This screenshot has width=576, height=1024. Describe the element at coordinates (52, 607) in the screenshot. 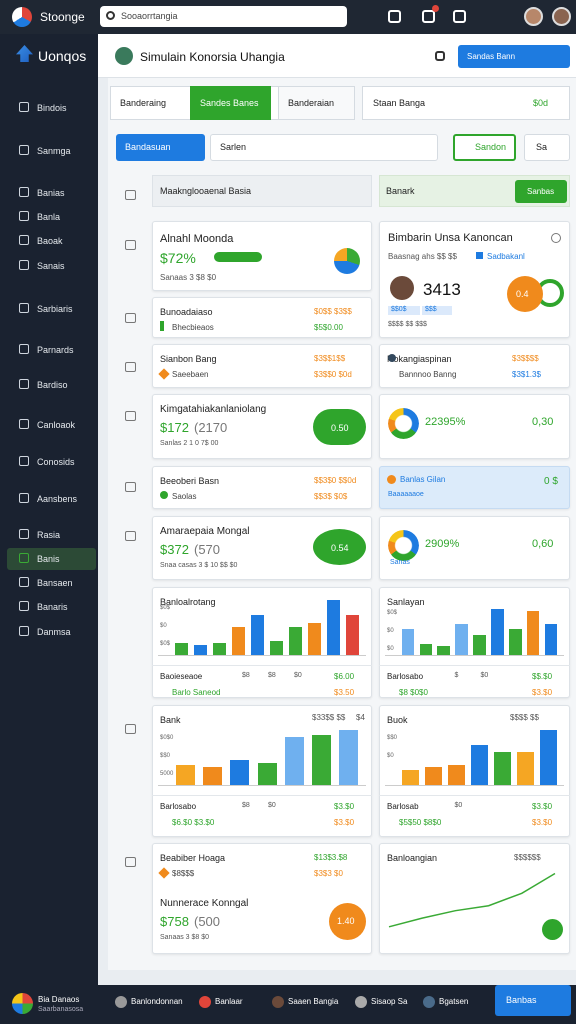

I see `nav-item: Banaris` at that location.